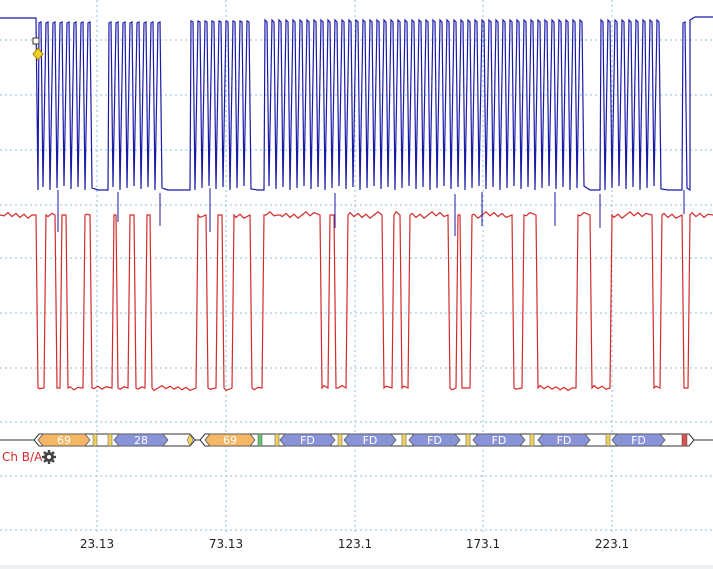 The width and height of the screenshot is (713, 569). Describe the element at coordinates (38, 49) in the screenshot. I see `trigger-marker` at that location.